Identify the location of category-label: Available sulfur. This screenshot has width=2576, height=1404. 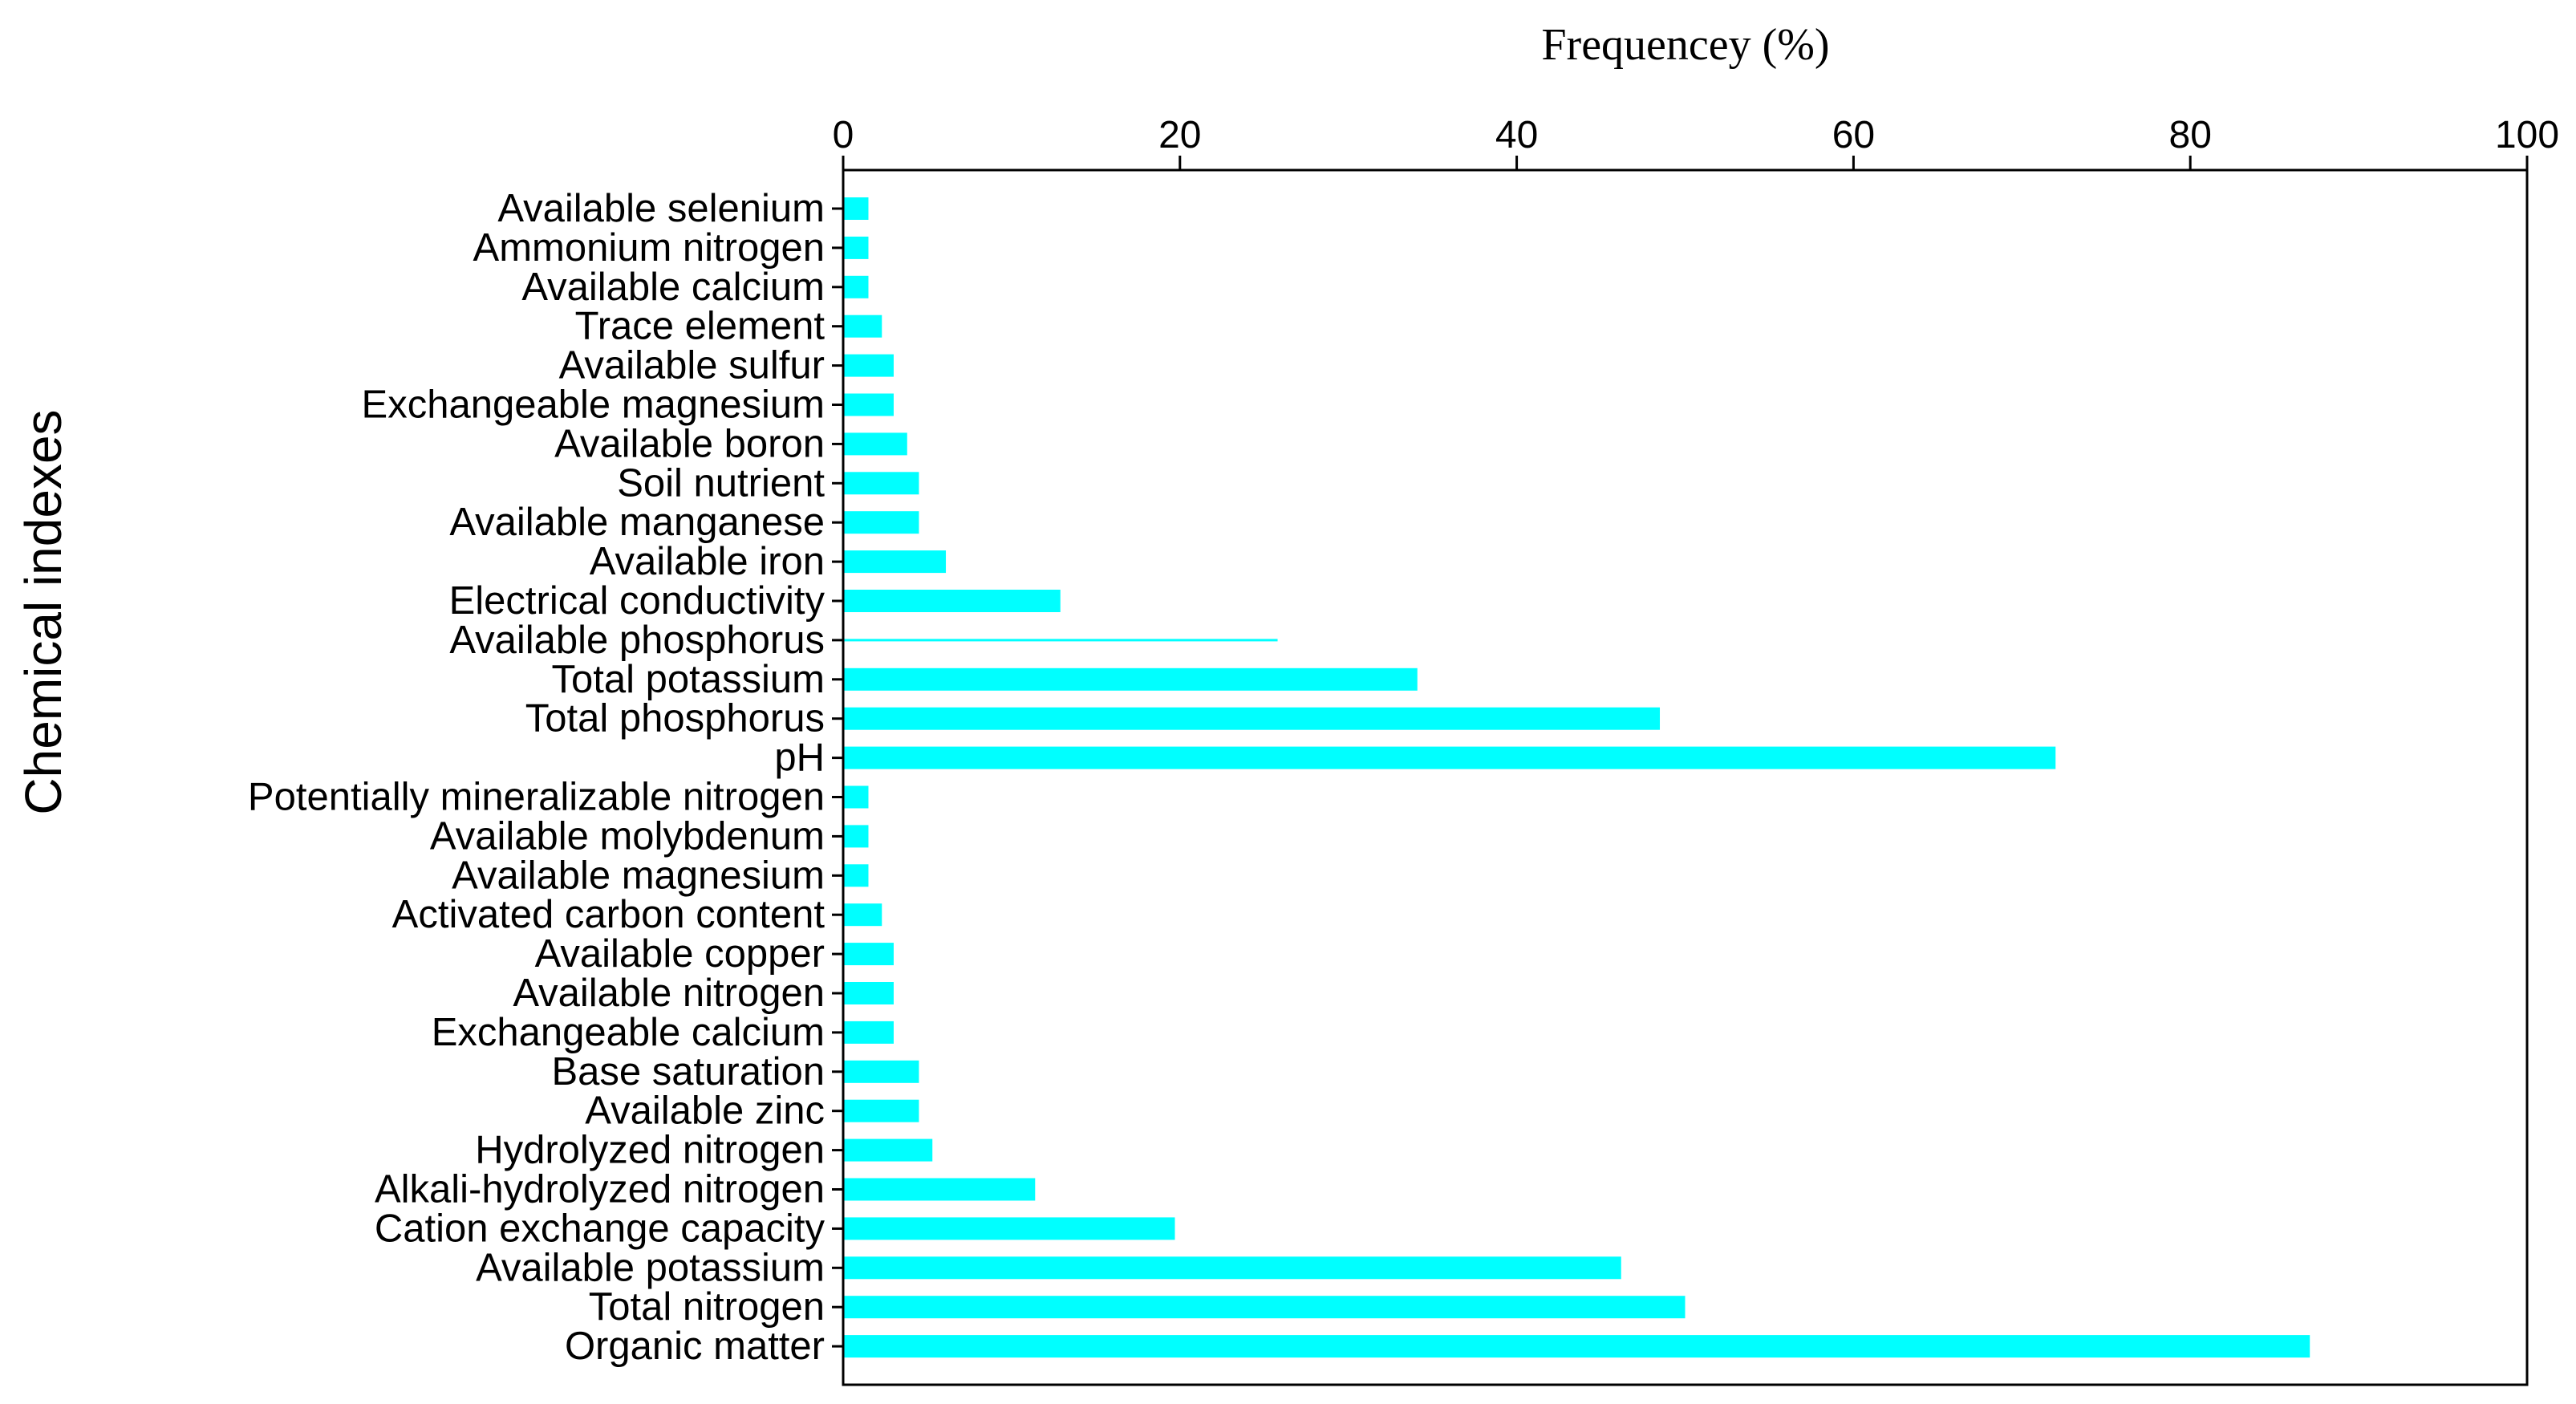
(692, 366).